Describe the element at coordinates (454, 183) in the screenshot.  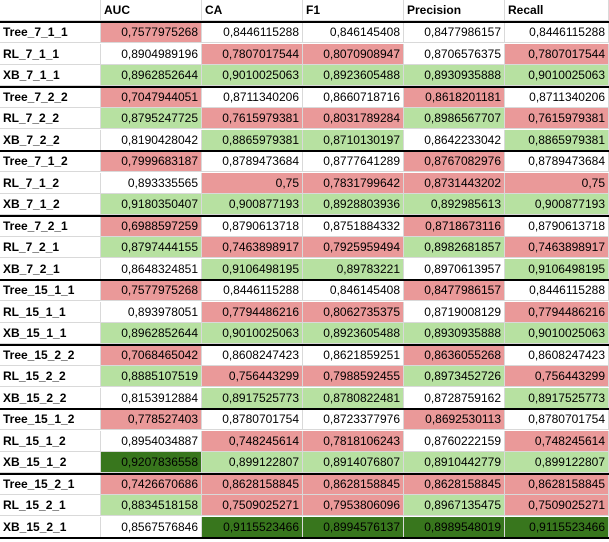
I see `cell-precision: 0,8731443202` at that location.